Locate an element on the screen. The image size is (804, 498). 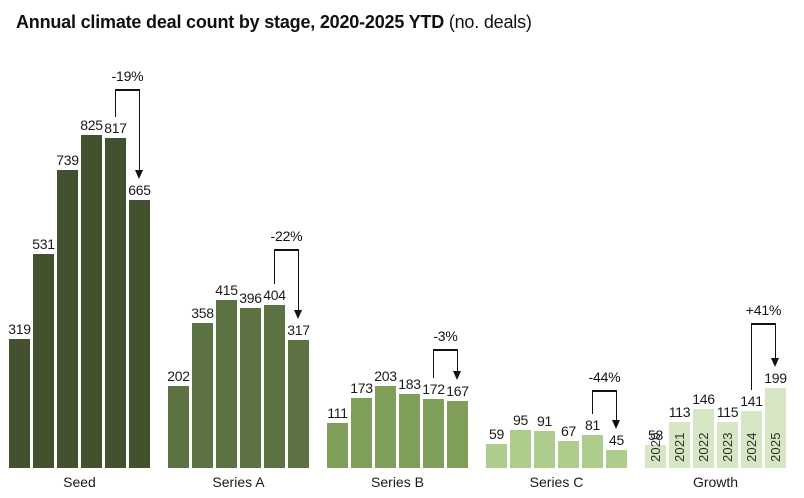
annotation-label: -22% is located at coordinates (286, 236).